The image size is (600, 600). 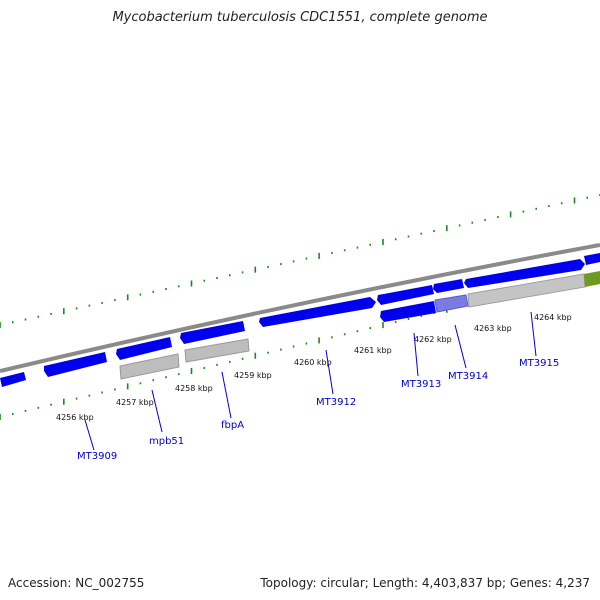 What do you see at coordinates (336, 402) in the screenshot?
I see `gene-label: MT3912` at bounding box center [336, 402].